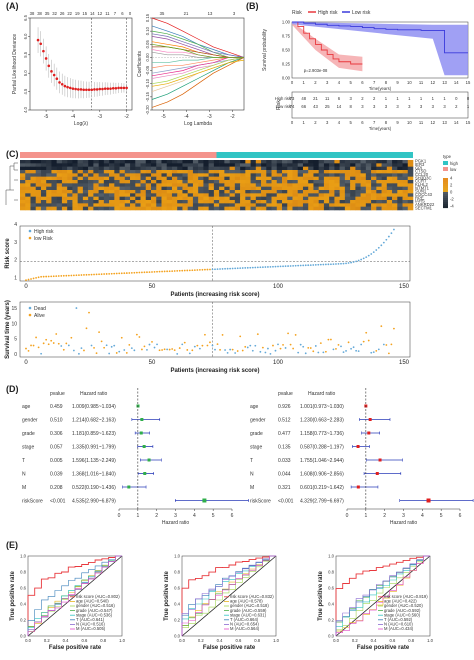 The image size is (474, 660). What do you see at coordinates (362, 82) in the screenshot?
I see `x-tick-label: 6` at bounding box center [362, 82].